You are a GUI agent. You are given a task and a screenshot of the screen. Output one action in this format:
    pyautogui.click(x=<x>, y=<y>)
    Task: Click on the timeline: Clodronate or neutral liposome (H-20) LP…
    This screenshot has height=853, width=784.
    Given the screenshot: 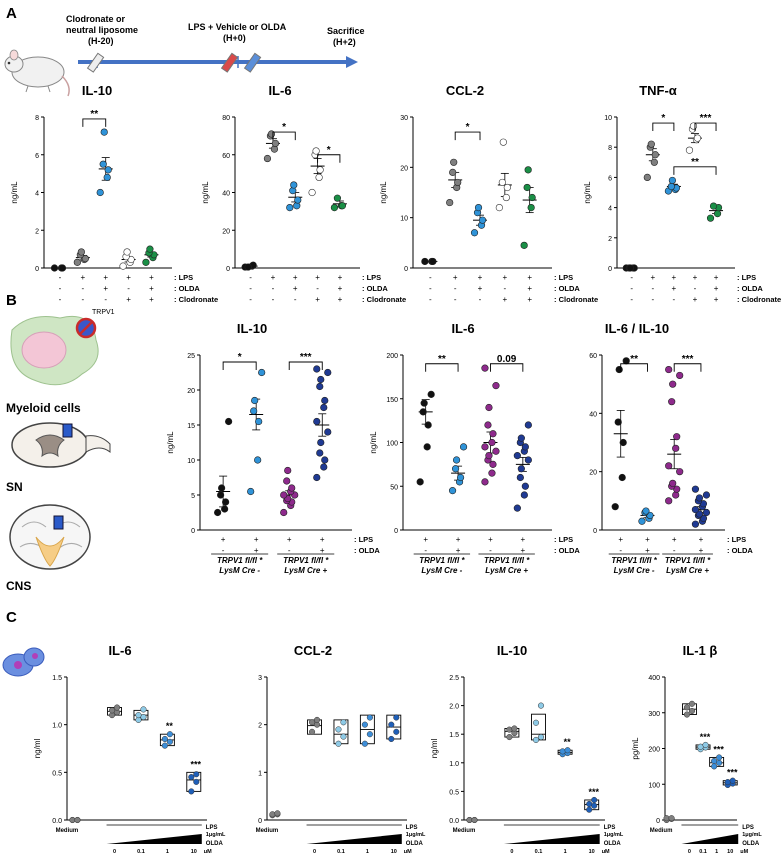 What is the action you would take?
    pyautogui.click(x=184, y=55)
    